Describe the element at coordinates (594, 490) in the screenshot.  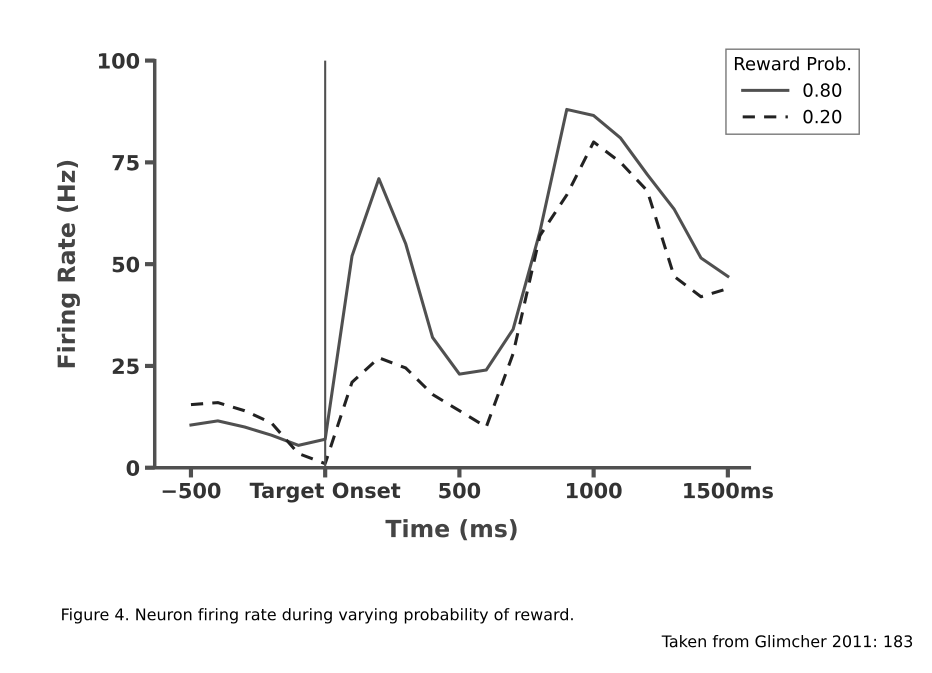
I see `x-tick-label: 1000` at that location.